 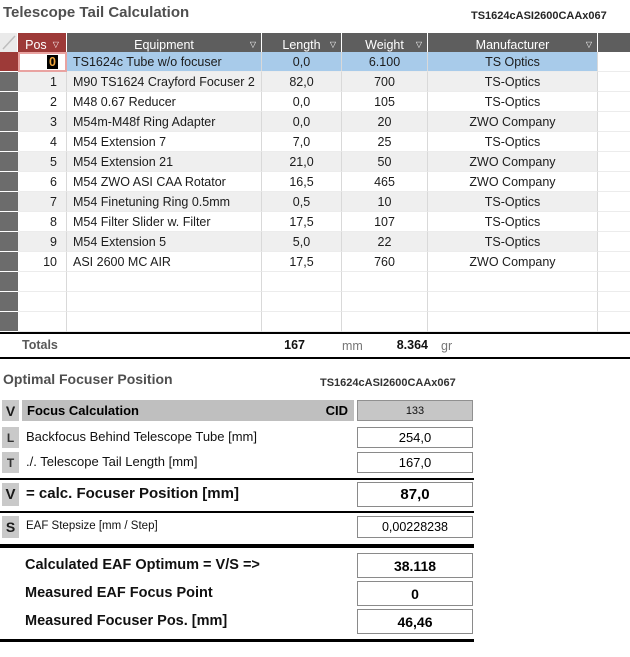 What do you see at coordinates (164, 242) in the screenshot?
I see `cell-equipment: M54 Extension 5` at bounding box center [164, 242].